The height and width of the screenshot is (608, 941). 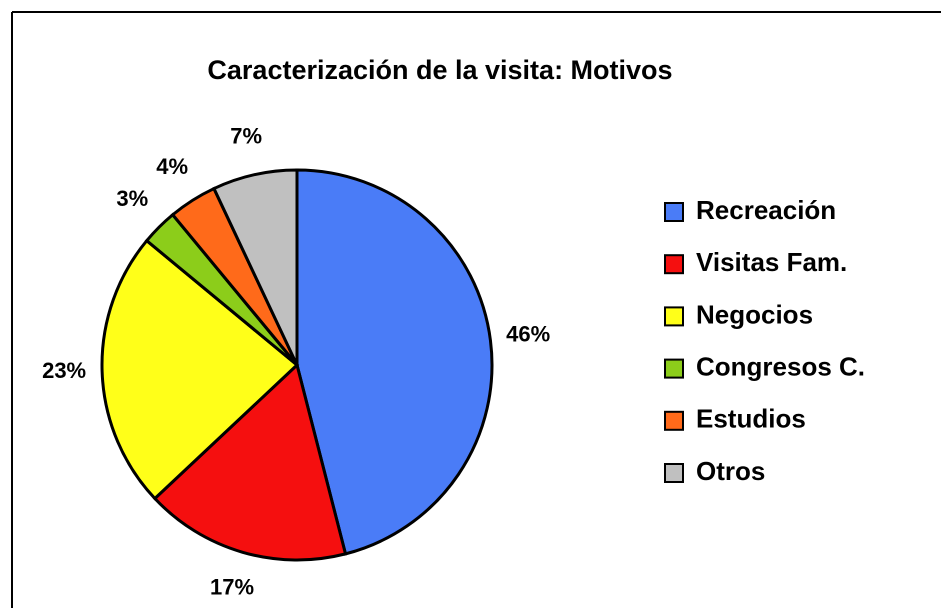 I want to click on data-label: 23%, so click(x=64, y=370).